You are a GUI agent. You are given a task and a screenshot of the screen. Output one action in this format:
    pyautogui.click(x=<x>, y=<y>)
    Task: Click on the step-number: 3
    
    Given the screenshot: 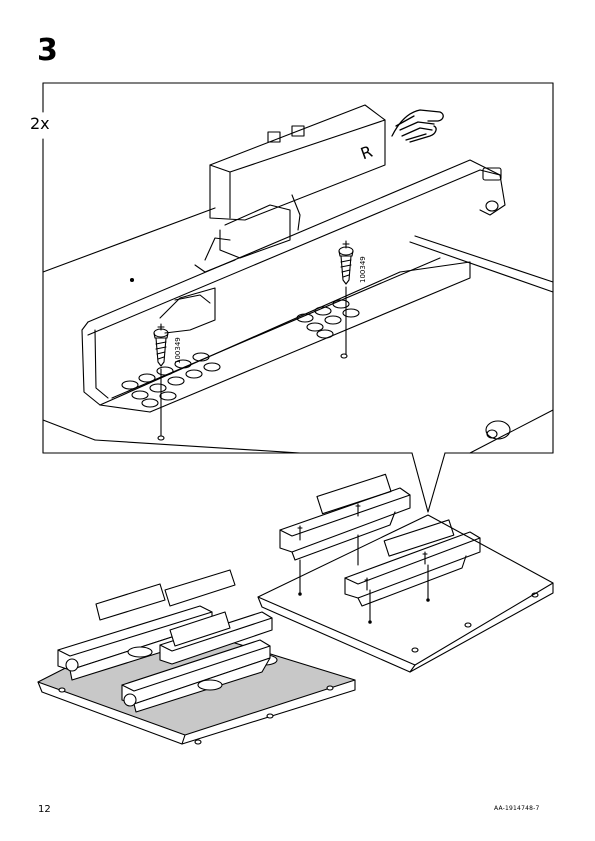 What is the action you would take?
    pyautogui.click(x=47, y=50)
    